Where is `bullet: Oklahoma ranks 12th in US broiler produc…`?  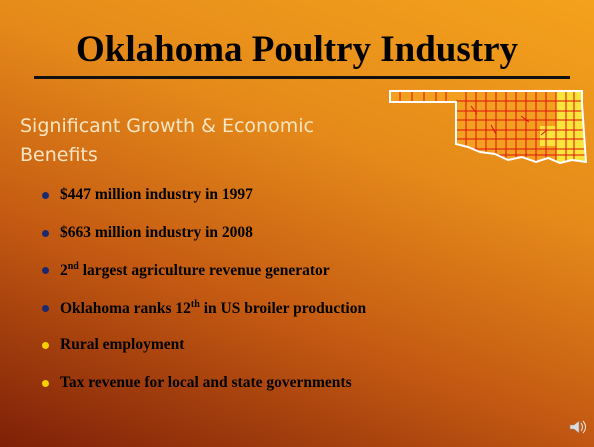
bullet: Oklahoma ranks 12th in US broiler produc… is located at coordinates (203, 318).